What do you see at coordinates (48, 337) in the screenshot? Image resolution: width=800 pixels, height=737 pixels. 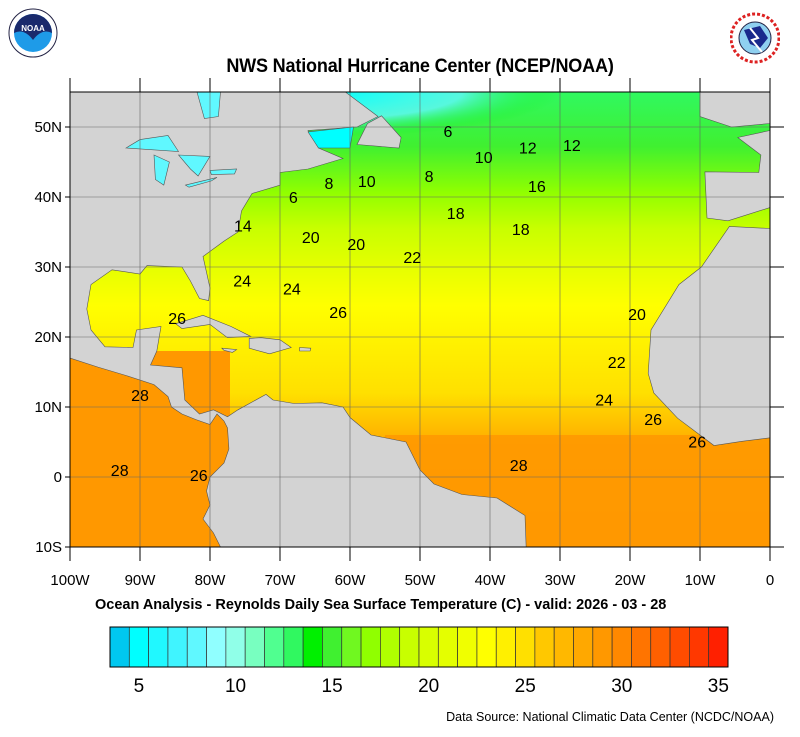 I see `lat-tick-label: 20N` at bounding box center [48, 337].